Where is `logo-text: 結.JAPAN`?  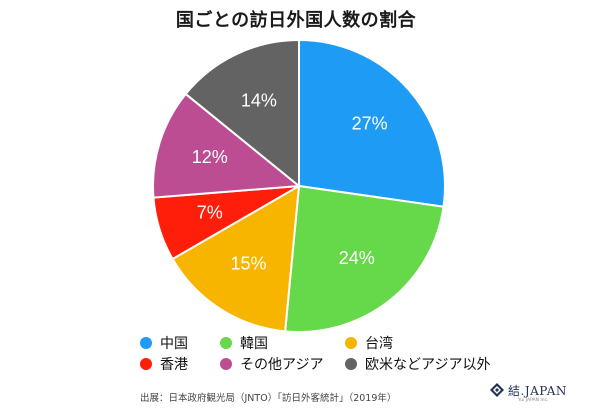
logo-text: 結.JAPAN is located at coordinates (537, 391).